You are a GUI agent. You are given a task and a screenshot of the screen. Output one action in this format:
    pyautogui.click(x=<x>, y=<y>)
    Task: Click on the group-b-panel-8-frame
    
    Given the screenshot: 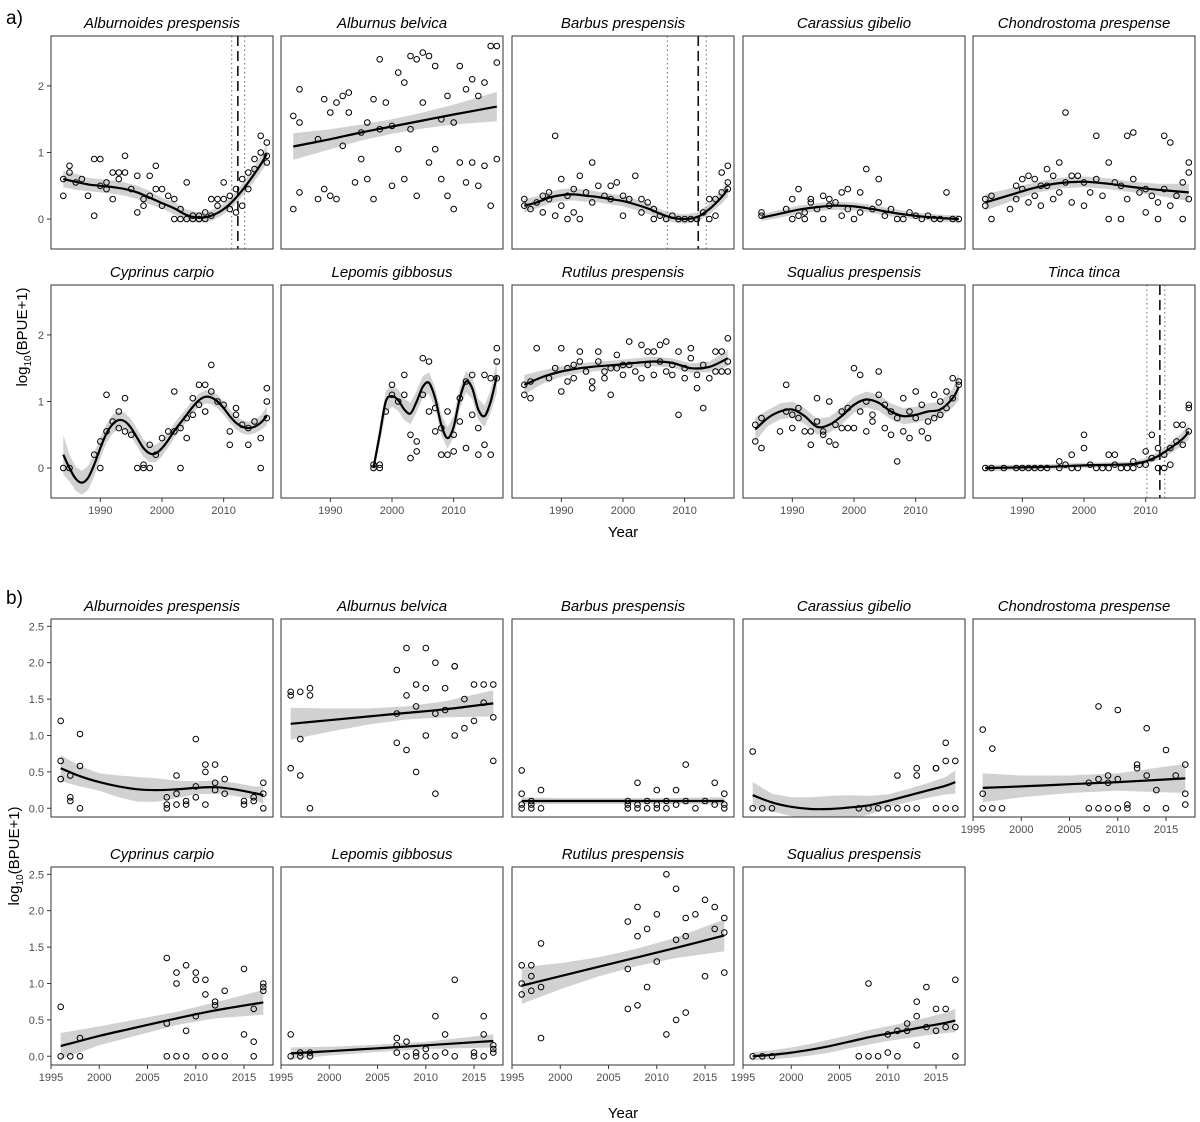 What is the action you would take?
    pyautogui.click(x=623, y=966)
    